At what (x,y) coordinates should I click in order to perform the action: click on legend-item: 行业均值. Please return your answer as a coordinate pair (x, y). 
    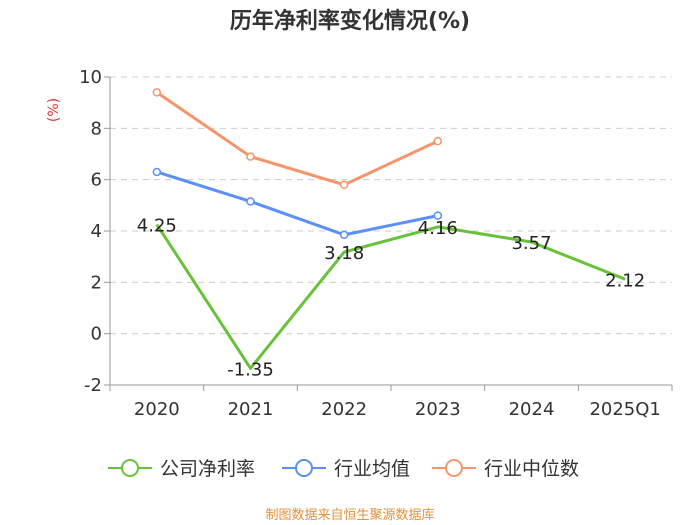
    Looking at the image, I should click on (346, 469).